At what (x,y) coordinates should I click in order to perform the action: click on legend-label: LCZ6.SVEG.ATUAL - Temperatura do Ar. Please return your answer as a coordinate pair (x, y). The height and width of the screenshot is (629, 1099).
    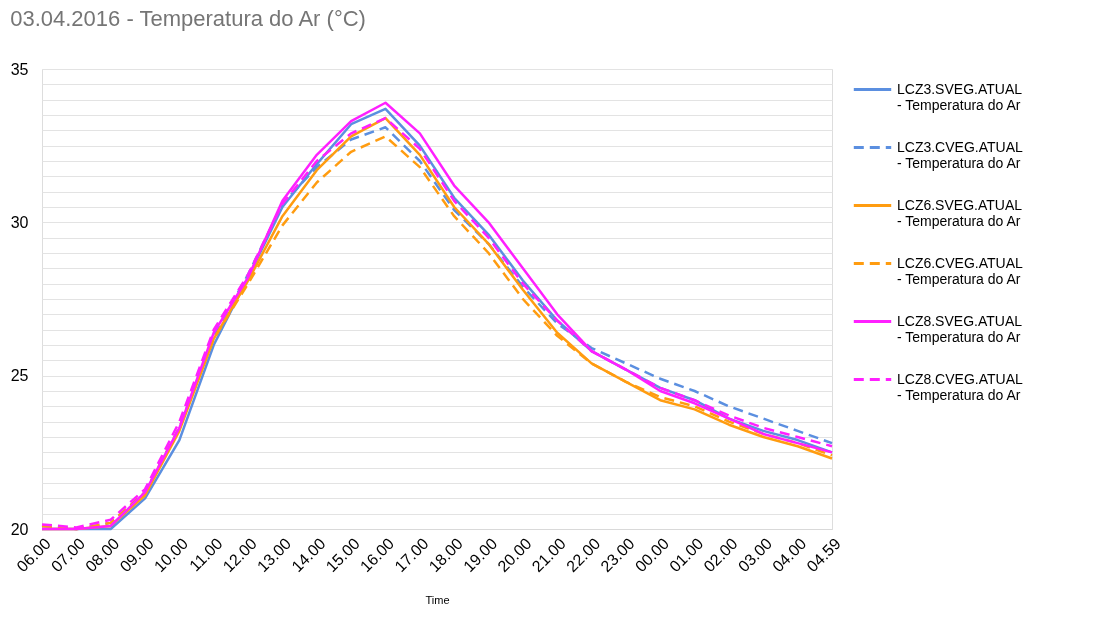
    Looking at the image, I should click on (960, 212).